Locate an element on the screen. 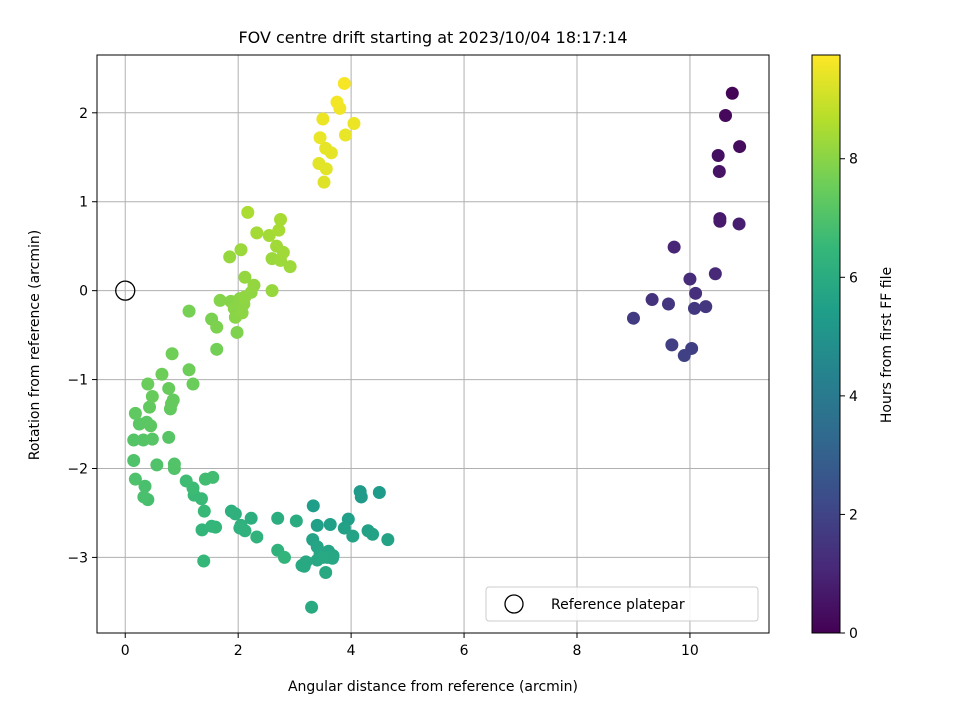  colorbar-ticks: 0 2 4 6 8 is located at coordinates (849, 397).